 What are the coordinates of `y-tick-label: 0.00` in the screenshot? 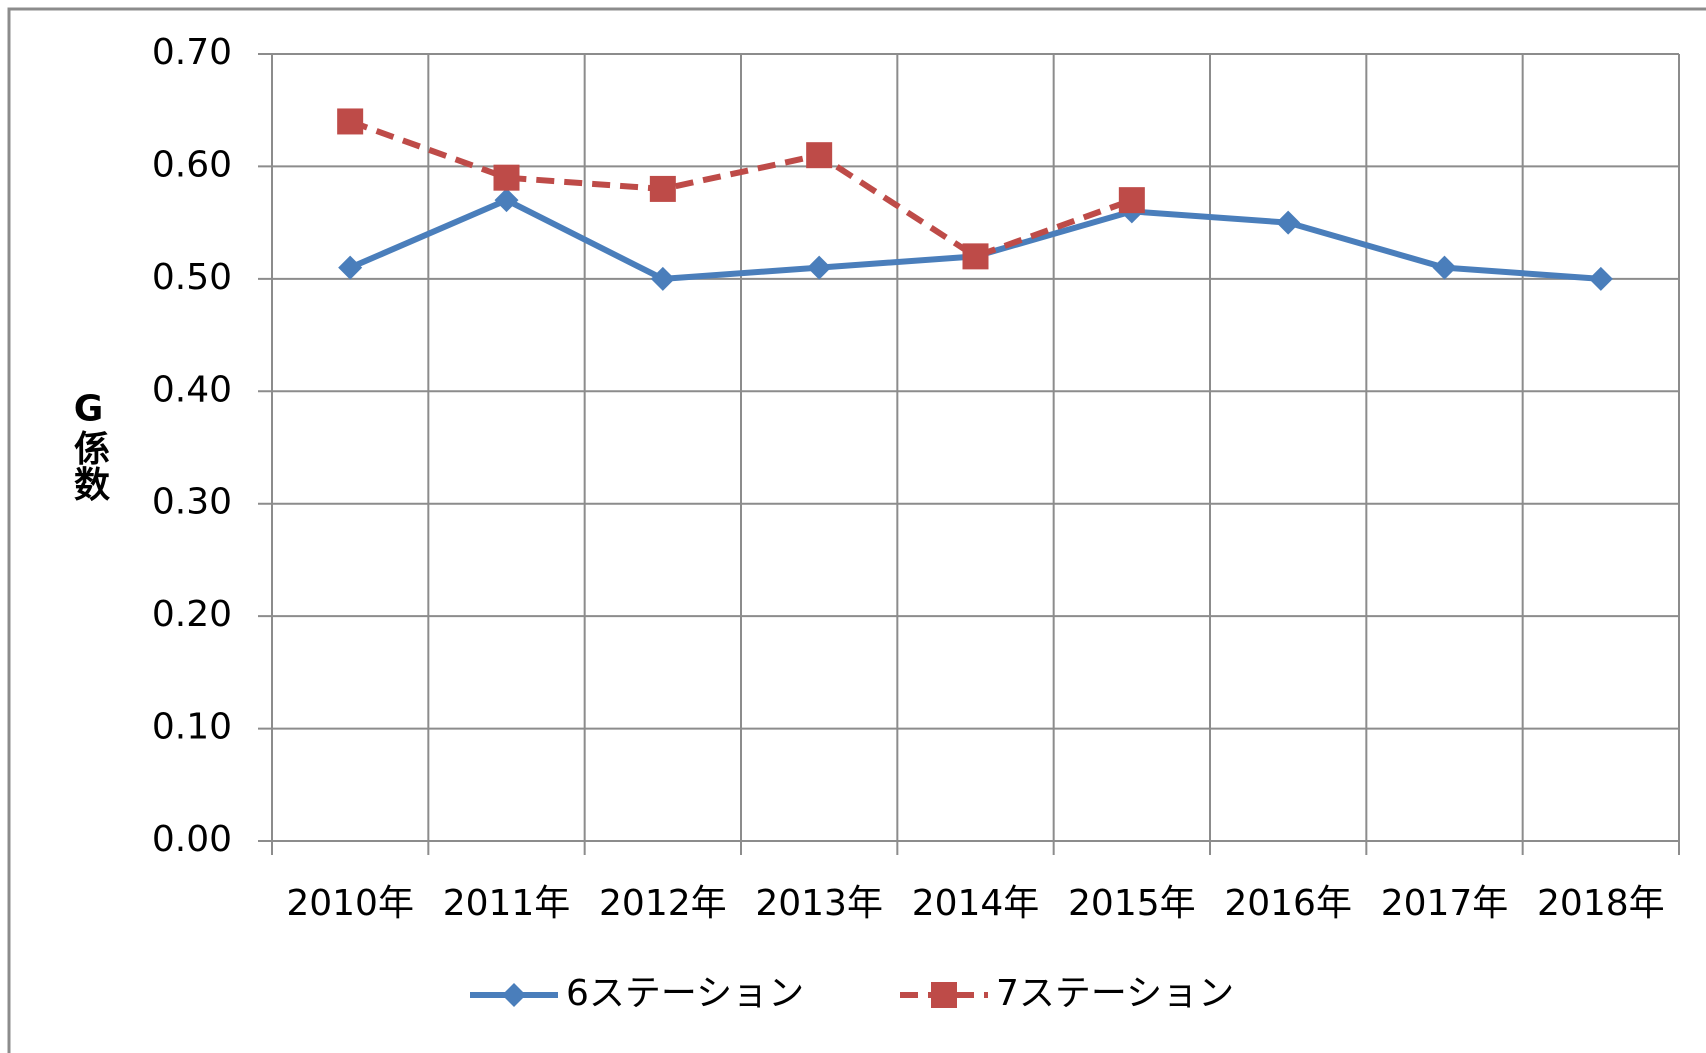 It's located at (192, 839).